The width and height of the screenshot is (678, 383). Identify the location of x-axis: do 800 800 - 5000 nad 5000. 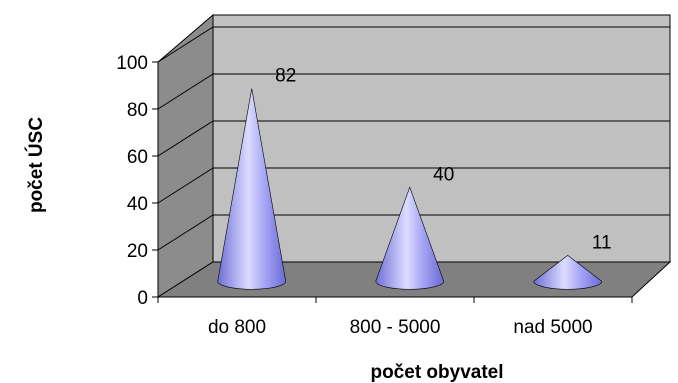
(395, 317).